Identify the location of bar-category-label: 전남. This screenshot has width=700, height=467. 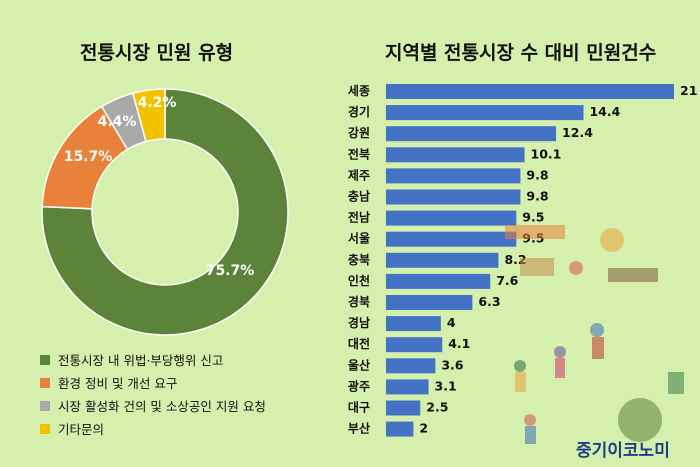
(359, 217).